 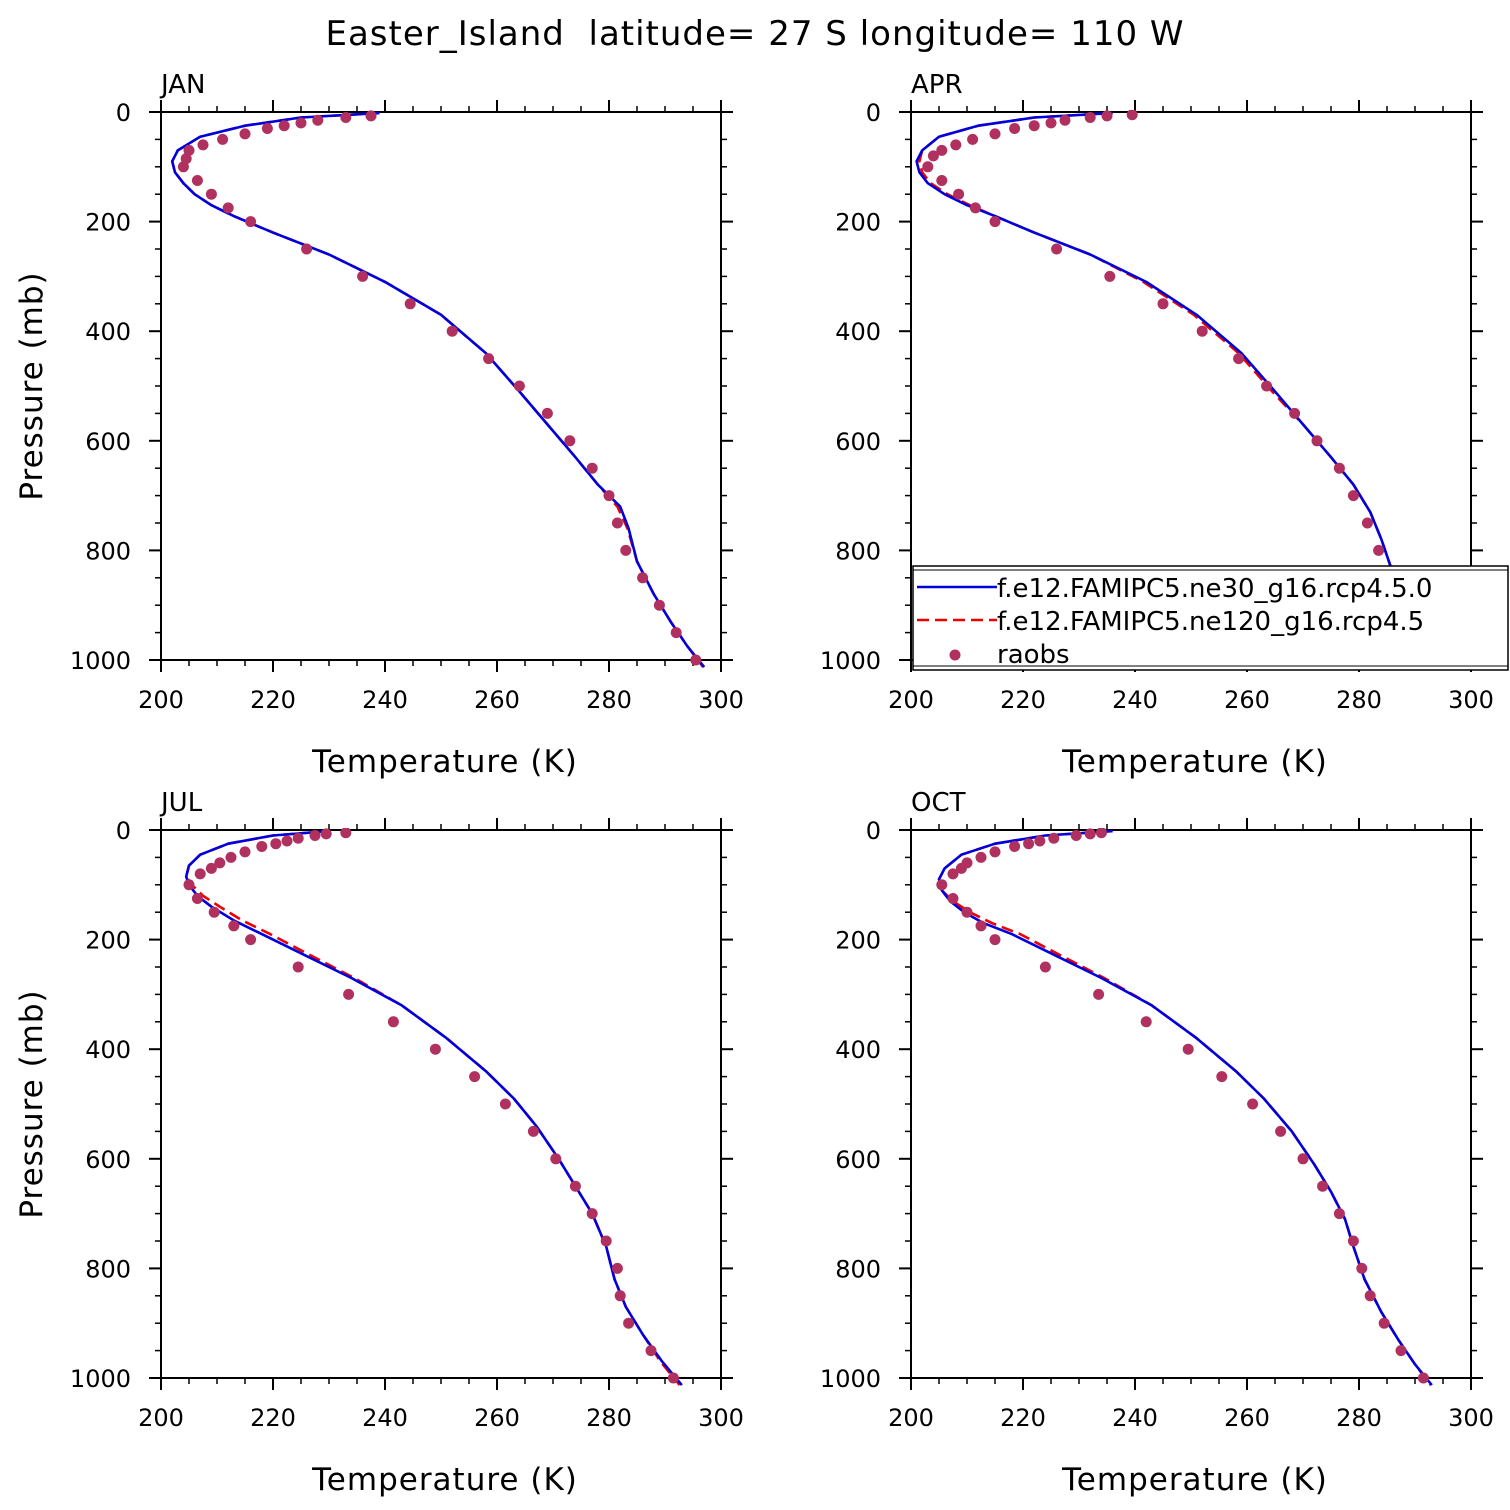 What do you see at coordinates (1247, 1418) in the screenshot?
I see `x-tick-label: 260` at bounding box center [1247, 1418].